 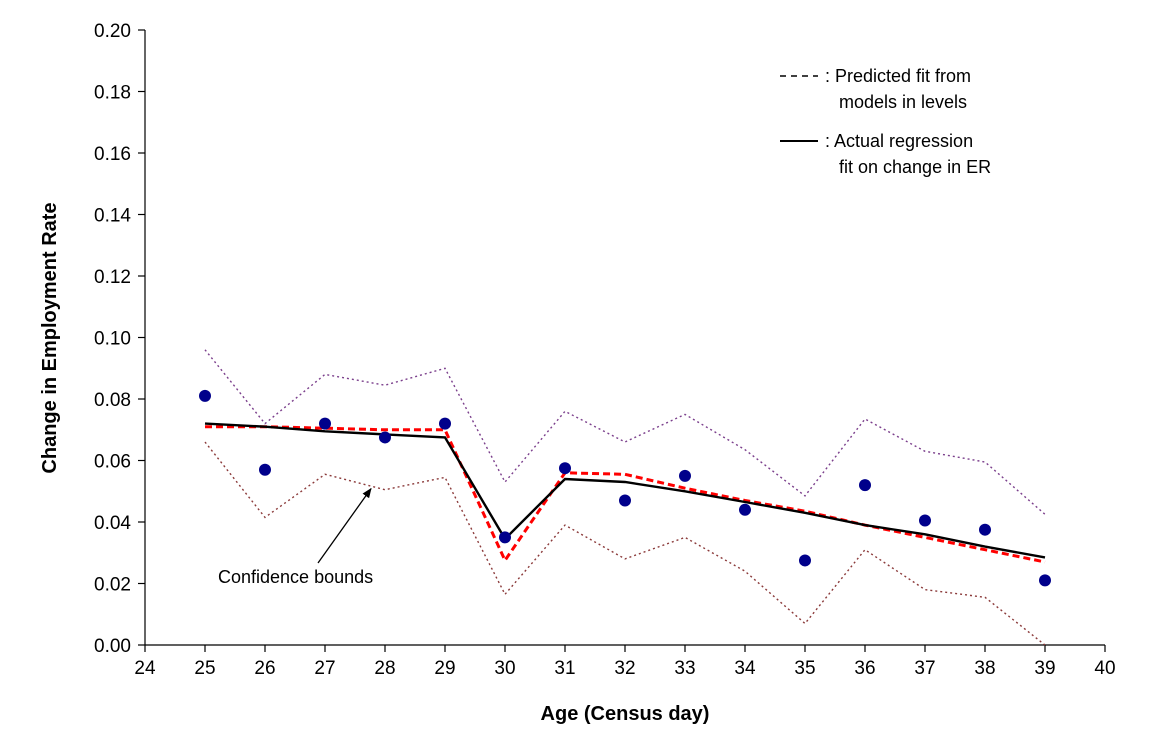 I want to click on y-tick-label: 0.08, so click(x=112, y=400).